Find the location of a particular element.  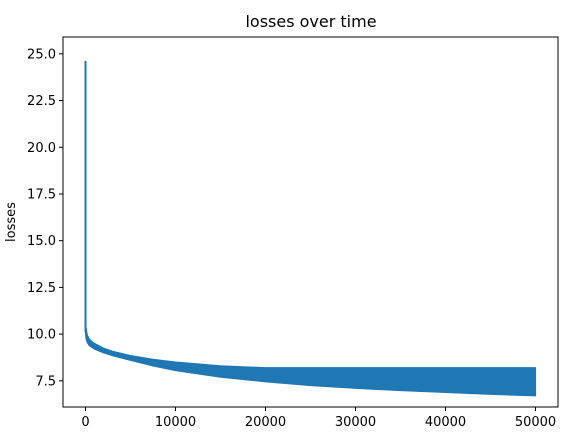

y-tick-label: 20.0 is located at coordinates (41, 148).